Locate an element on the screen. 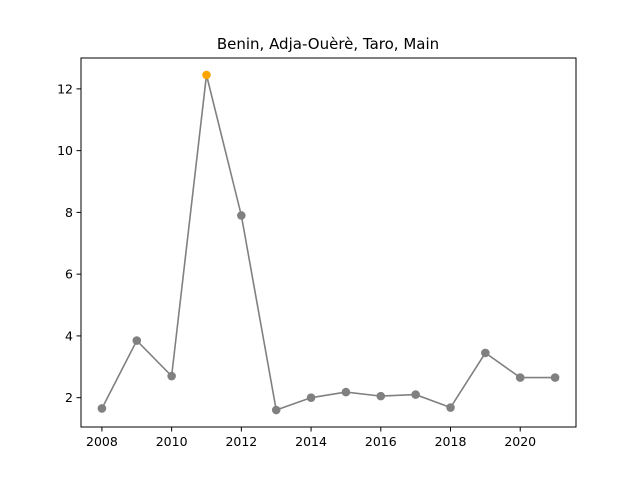 This screenshot has height=480, width=640. x-tick-label: 2016 is located at coordinates (381, 441).